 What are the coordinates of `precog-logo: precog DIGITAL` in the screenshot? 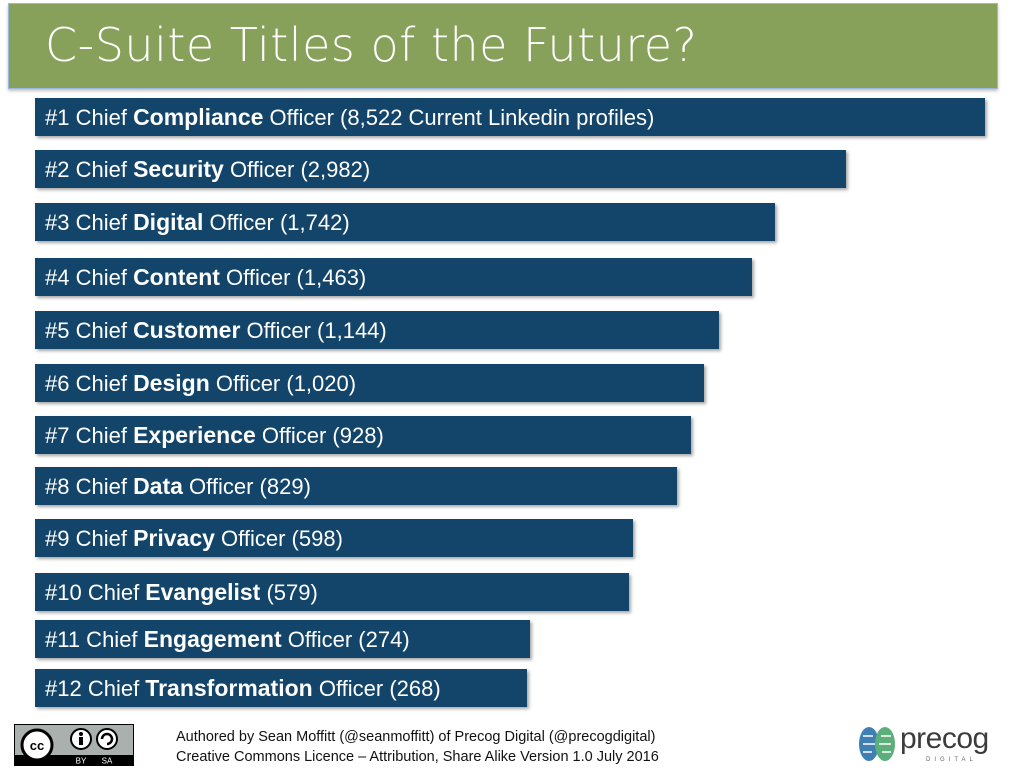 It's located at (923, 744).